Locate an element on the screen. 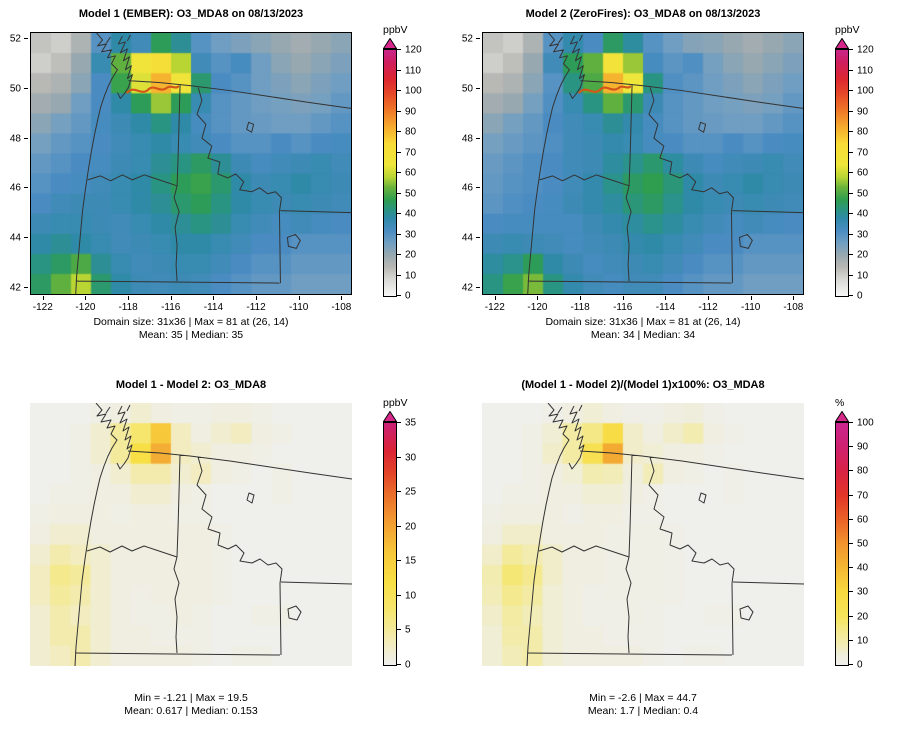  map-plot-model1 is located at coordinates (191, 163).